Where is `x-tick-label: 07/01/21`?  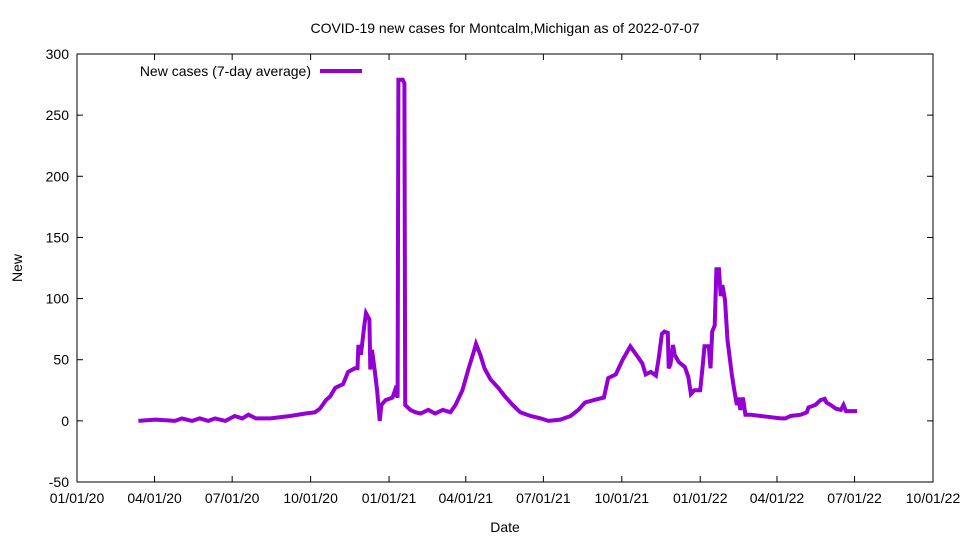 x-tick-label: 07/01/21 is located at coordinates (543, 498).